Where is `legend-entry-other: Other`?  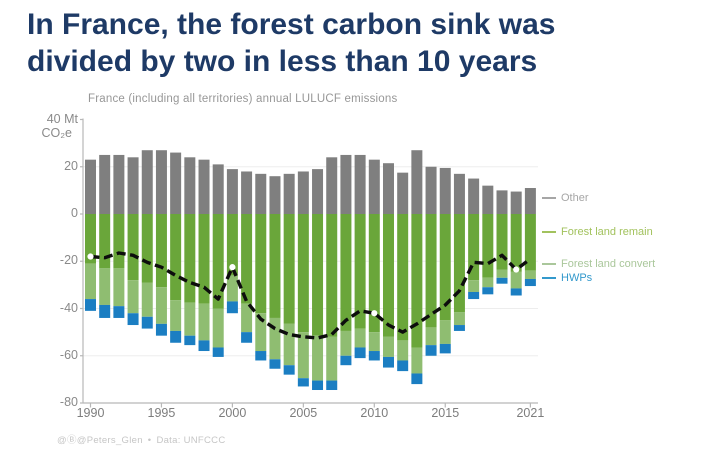
legend-entry-other: Other is located at coordinates (565, 198).